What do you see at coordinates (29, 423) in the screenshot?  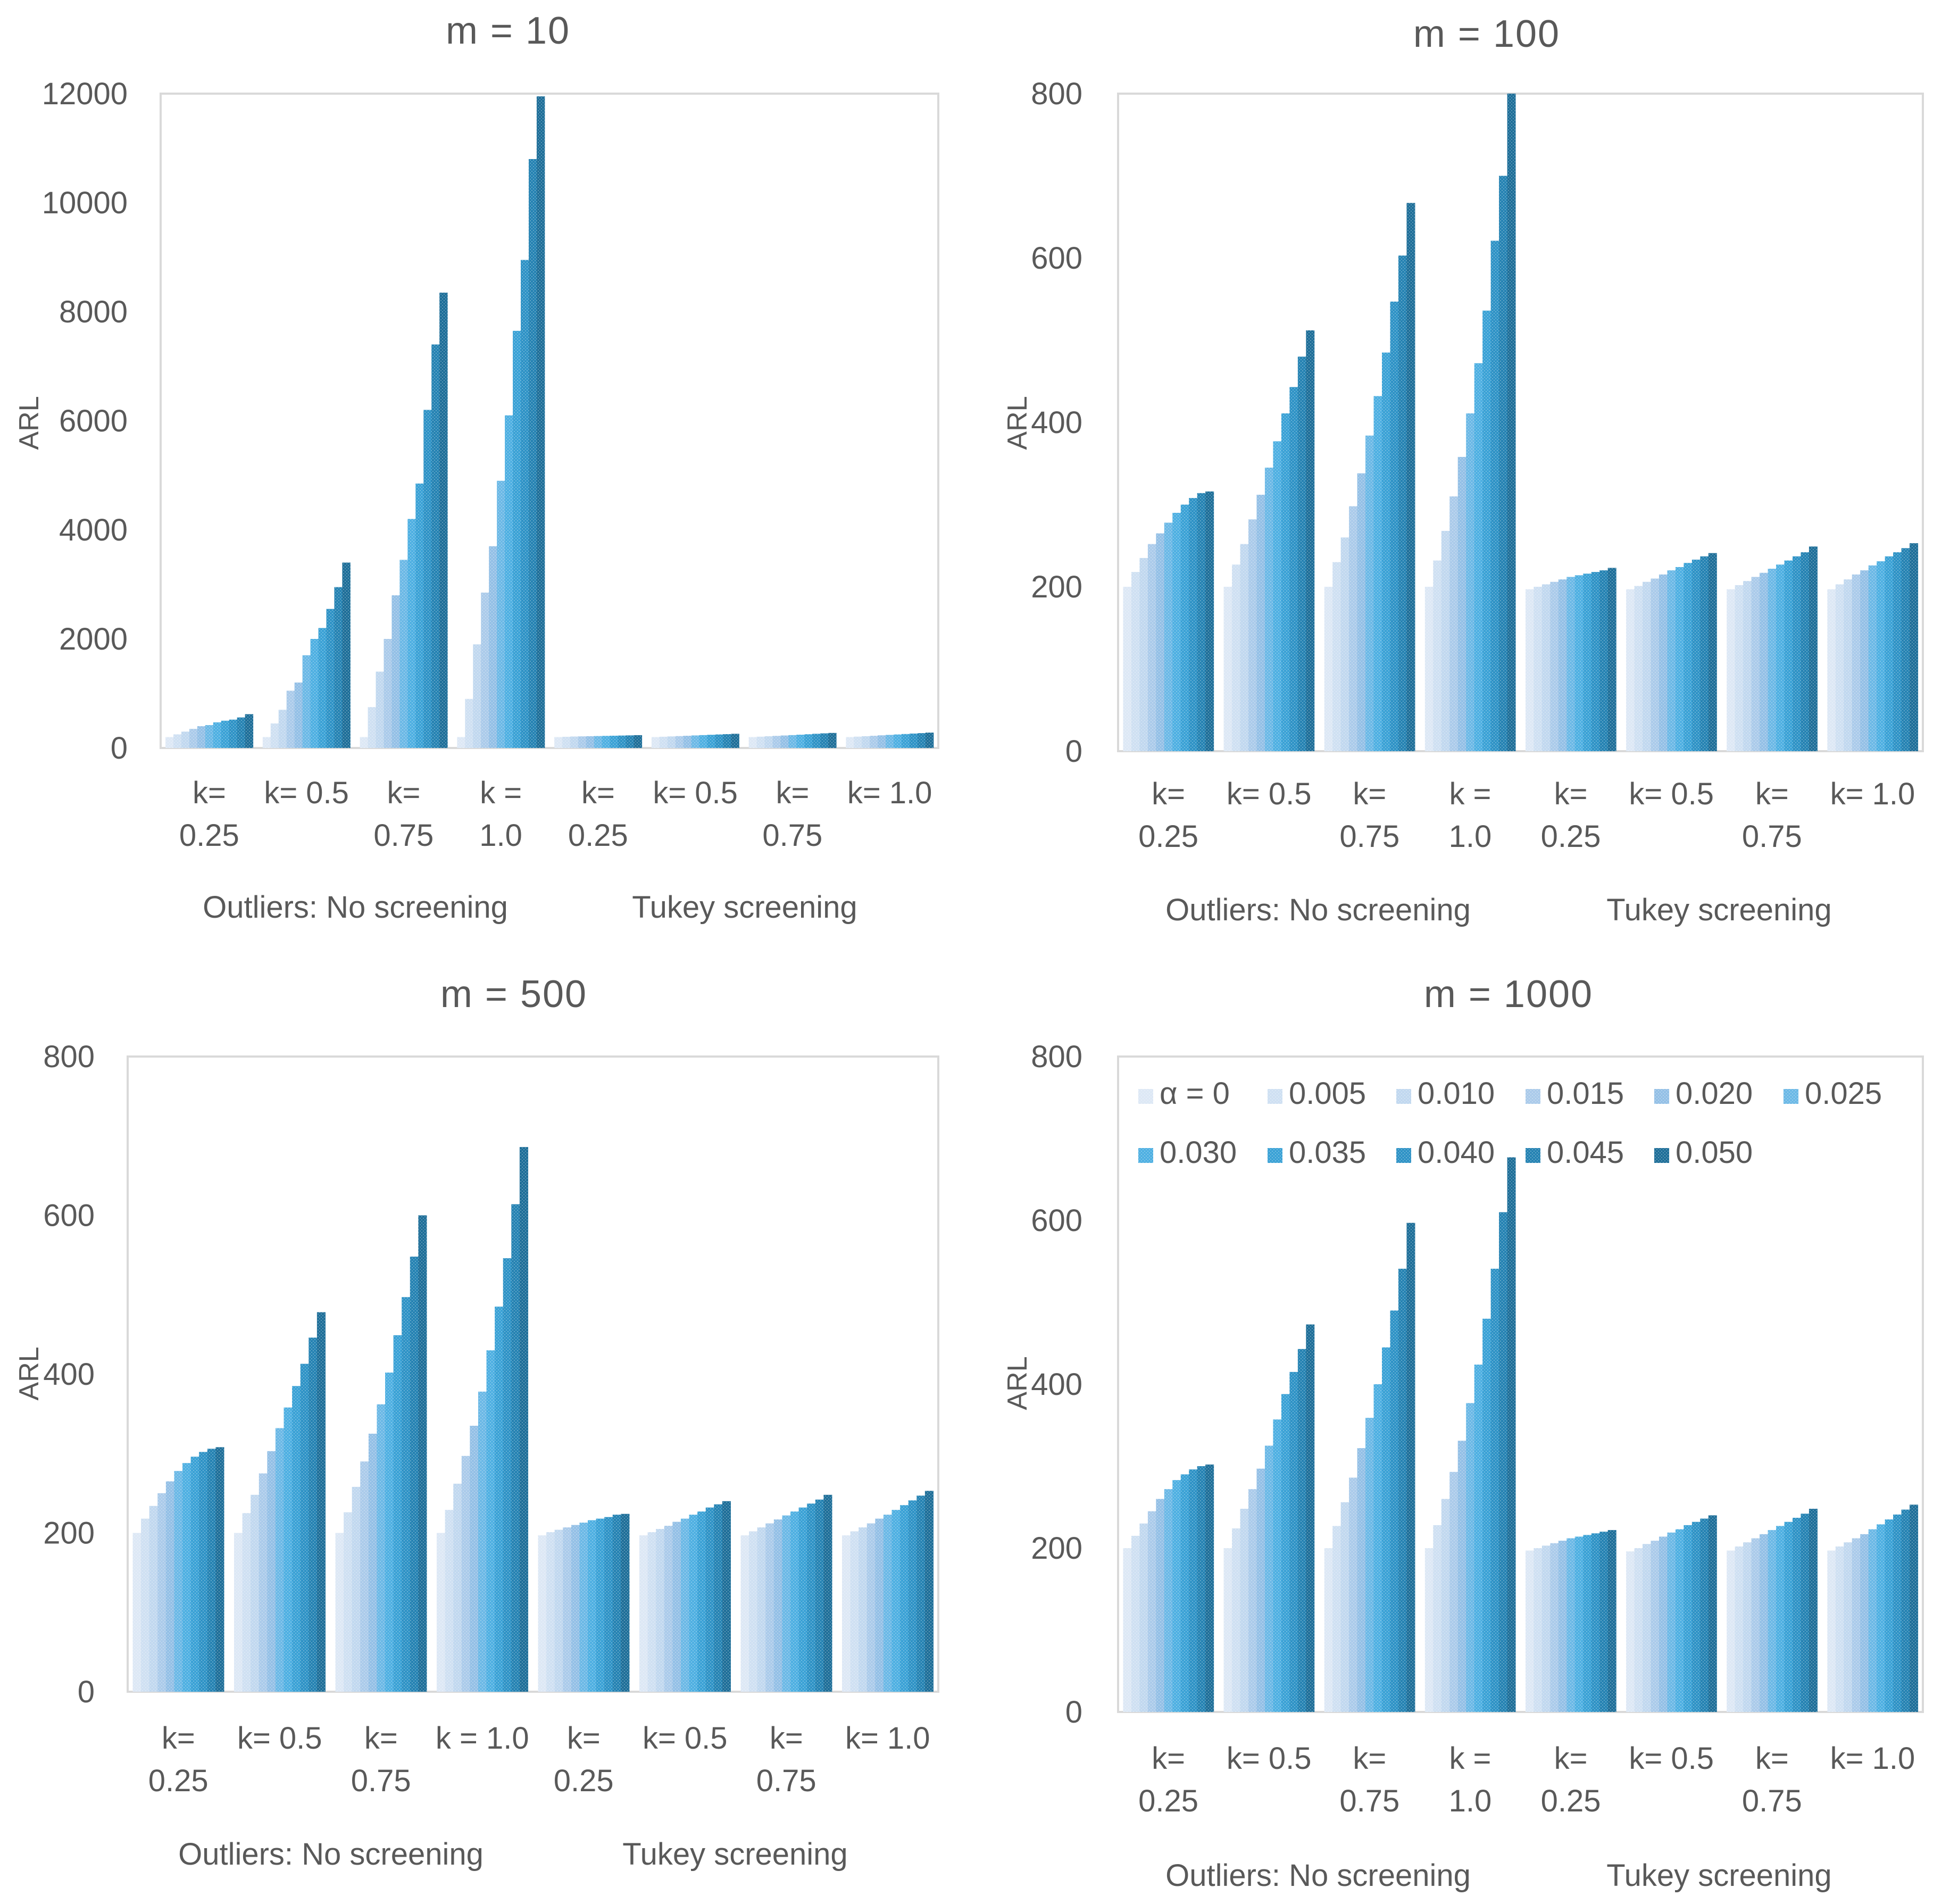 I see `y-axis-label: ARL` at bounding box center [29, 423].